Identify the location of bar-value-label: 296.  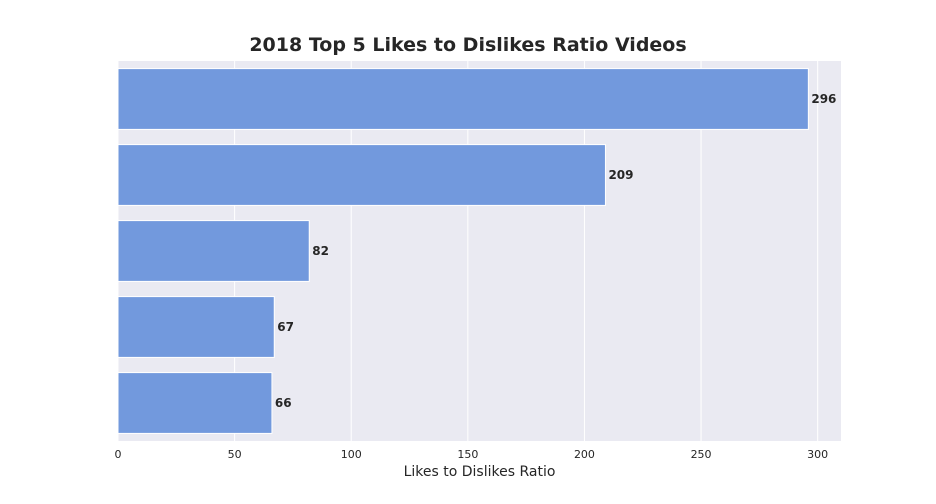
(823, 99).